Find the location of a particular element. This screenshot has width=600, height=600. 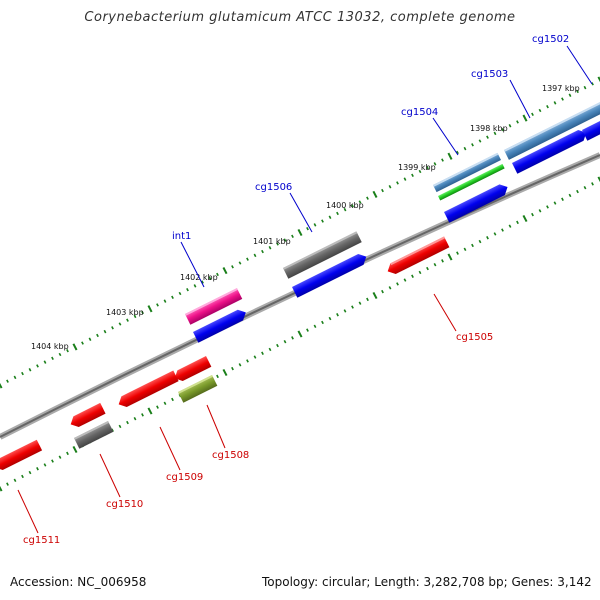

scale-label-1401: 1401 kbp is located at coordinates (272, 241).